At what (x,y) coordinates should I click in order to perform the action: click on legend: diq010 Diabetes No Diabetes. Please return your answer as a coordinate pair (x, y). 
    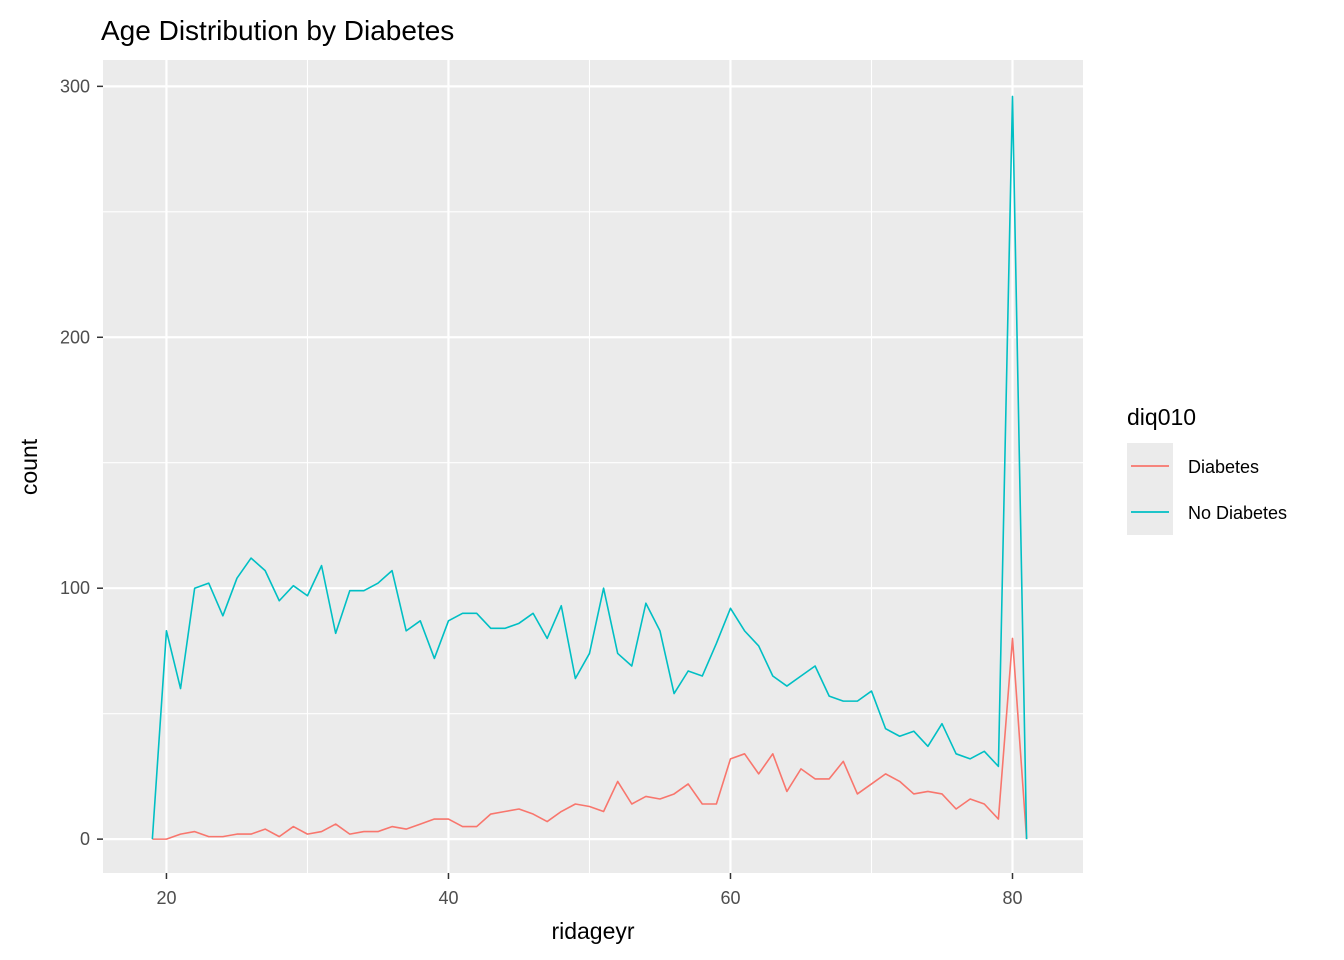
    Looking at the image, I should click on (1207, 469).